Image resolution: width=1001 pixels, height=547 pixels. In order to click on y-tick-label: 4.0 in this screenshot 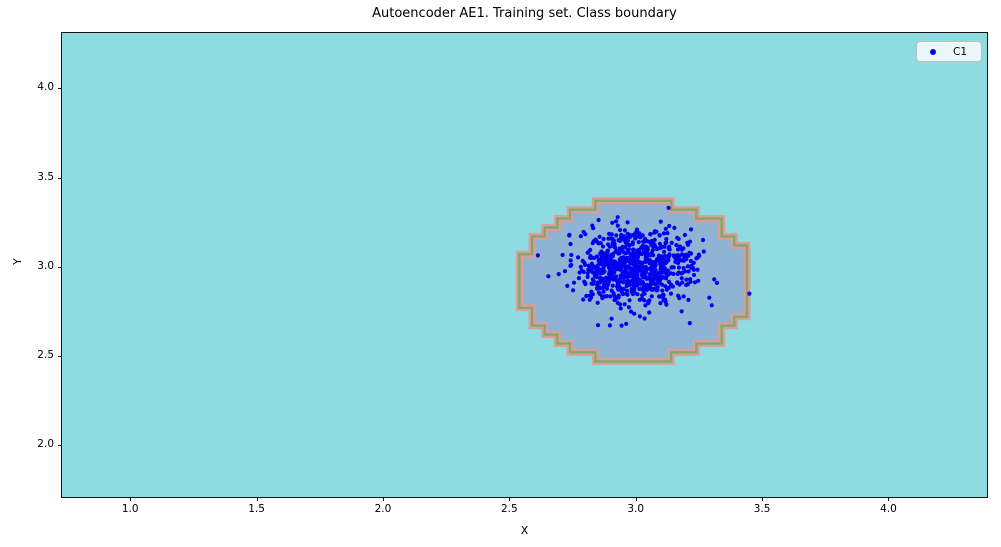, I will do `click(45, 87)`.